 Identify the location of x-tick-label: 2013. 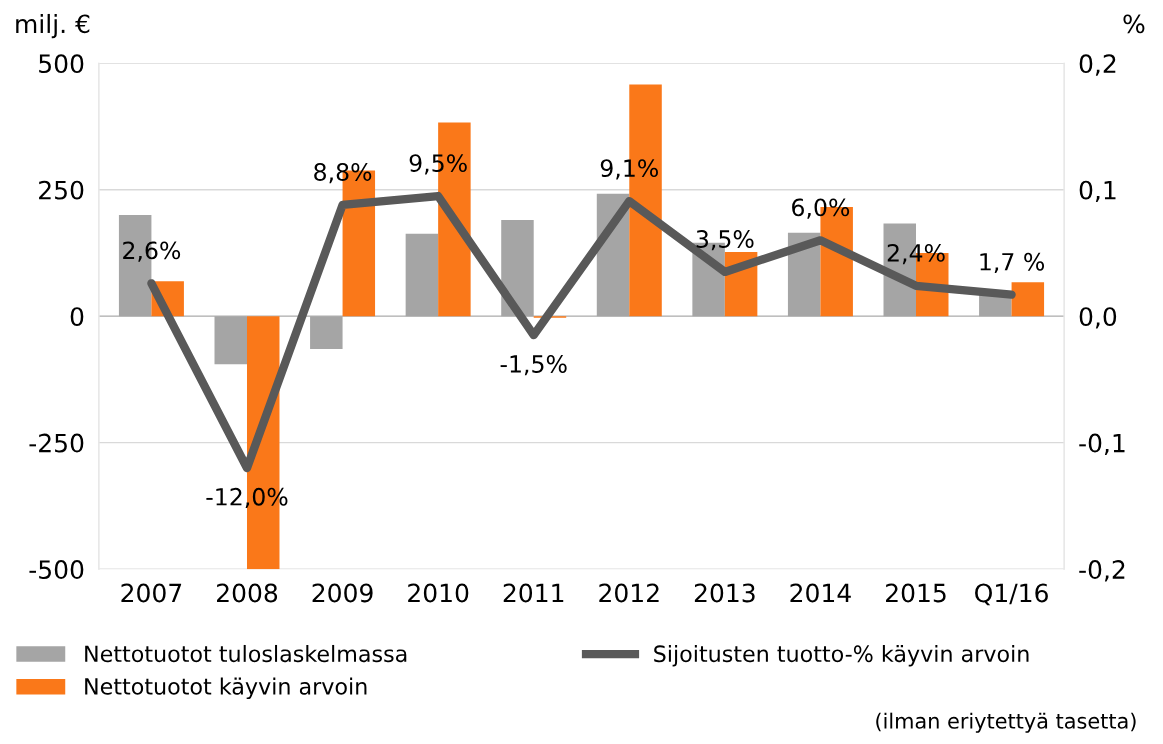
(724, 593).